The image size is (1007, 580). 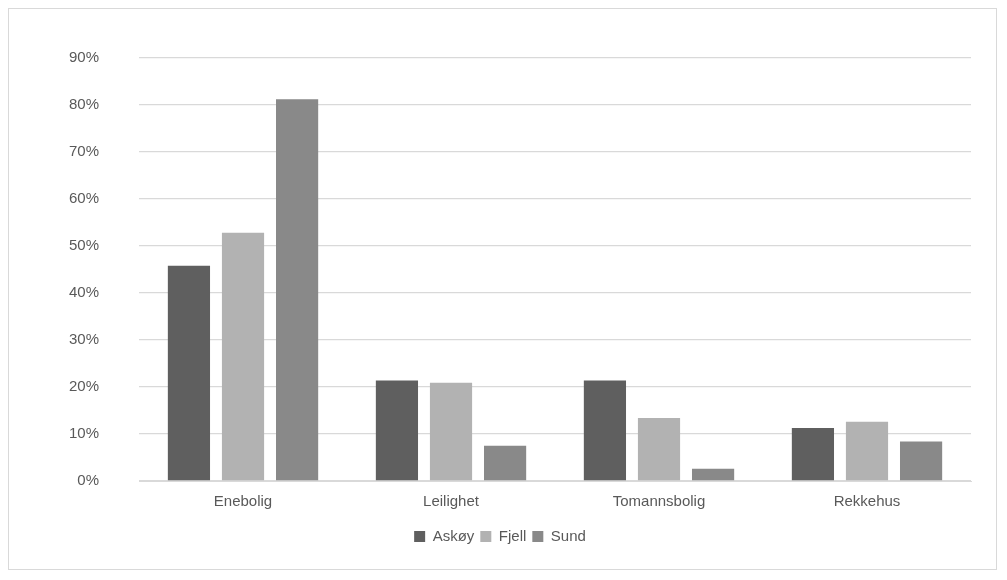 What do you see at coordinates (84, 151) in the screenshot?
I see `y-tick-label: 70%` at bounding box center [84, 151].